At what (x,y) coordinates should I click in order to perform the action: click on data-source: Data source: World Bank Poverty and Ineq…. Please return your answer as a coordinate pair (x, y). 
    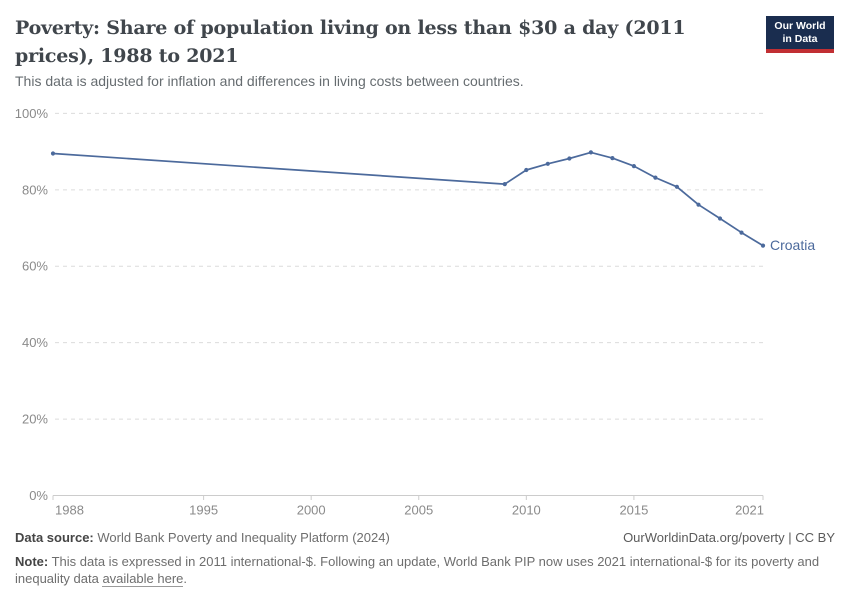
    Looking at the image, I should click on (202, 537).